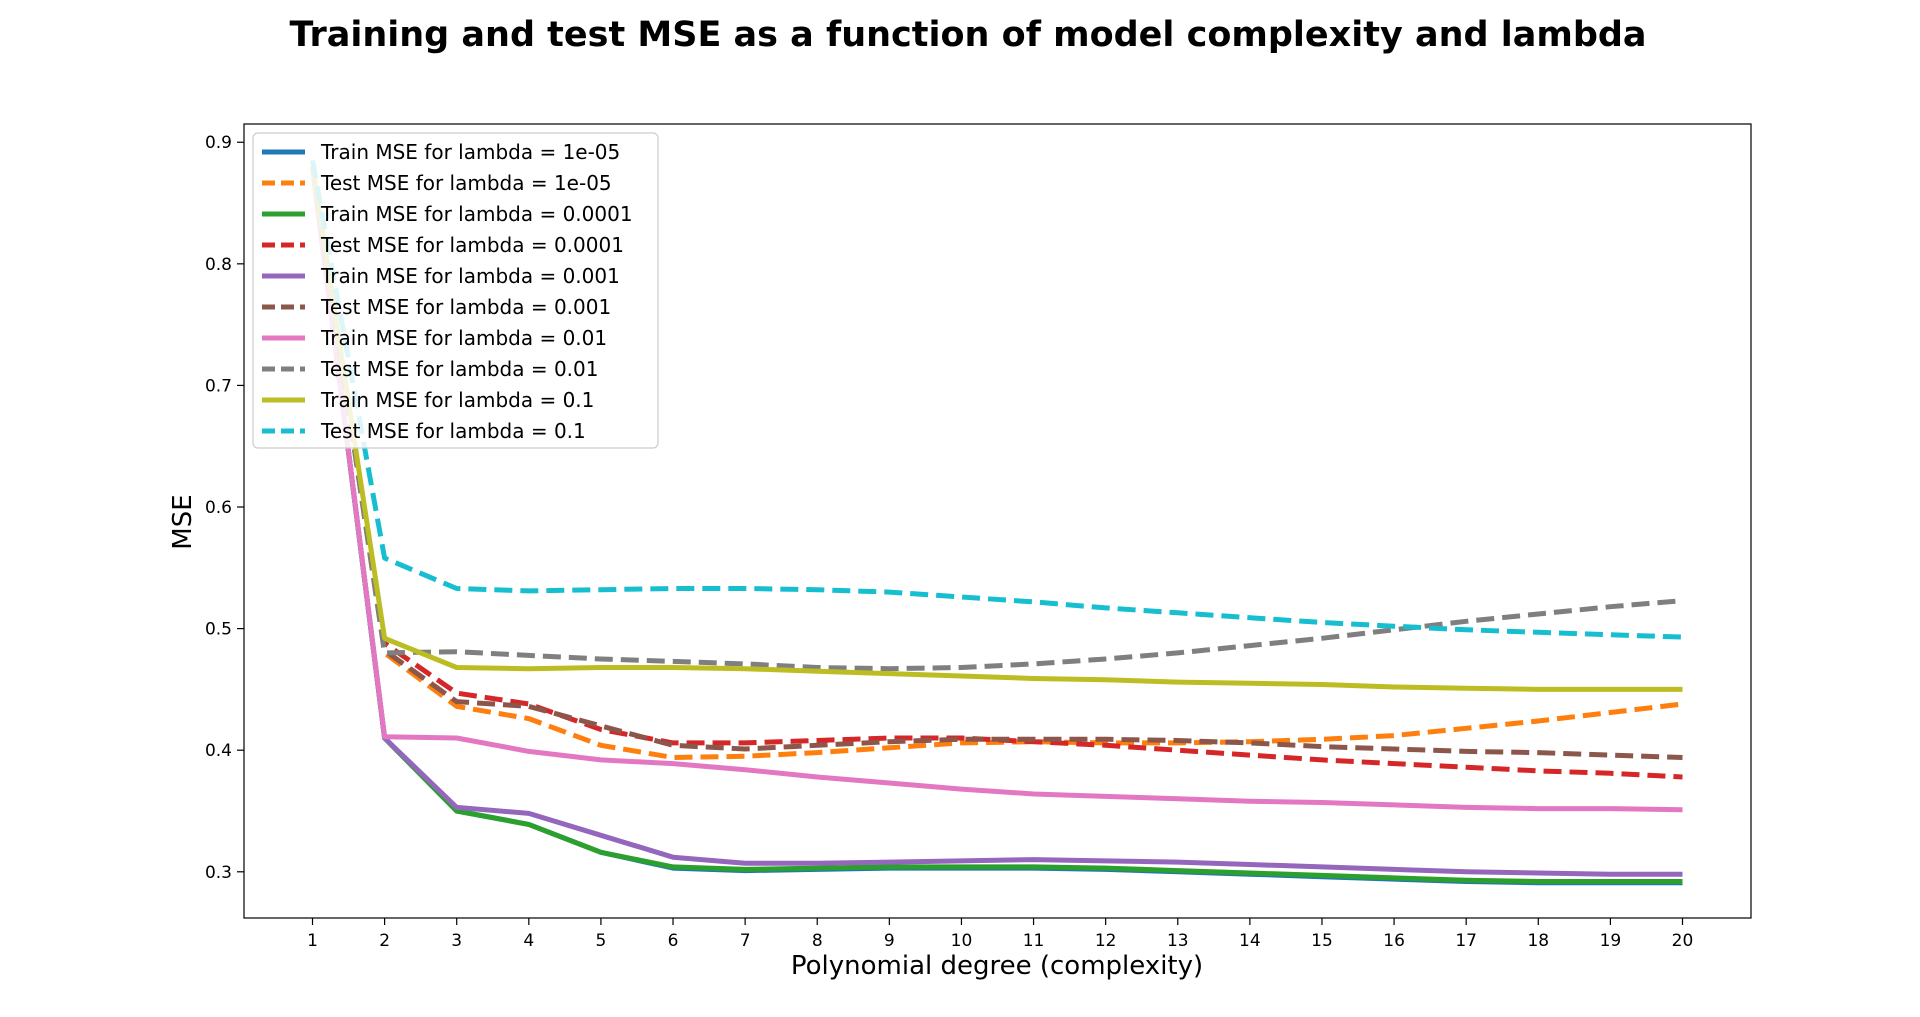  Describe the element at coordinates (384, 941) in the screenshot. I see `x-tick-label: 2` at that location.